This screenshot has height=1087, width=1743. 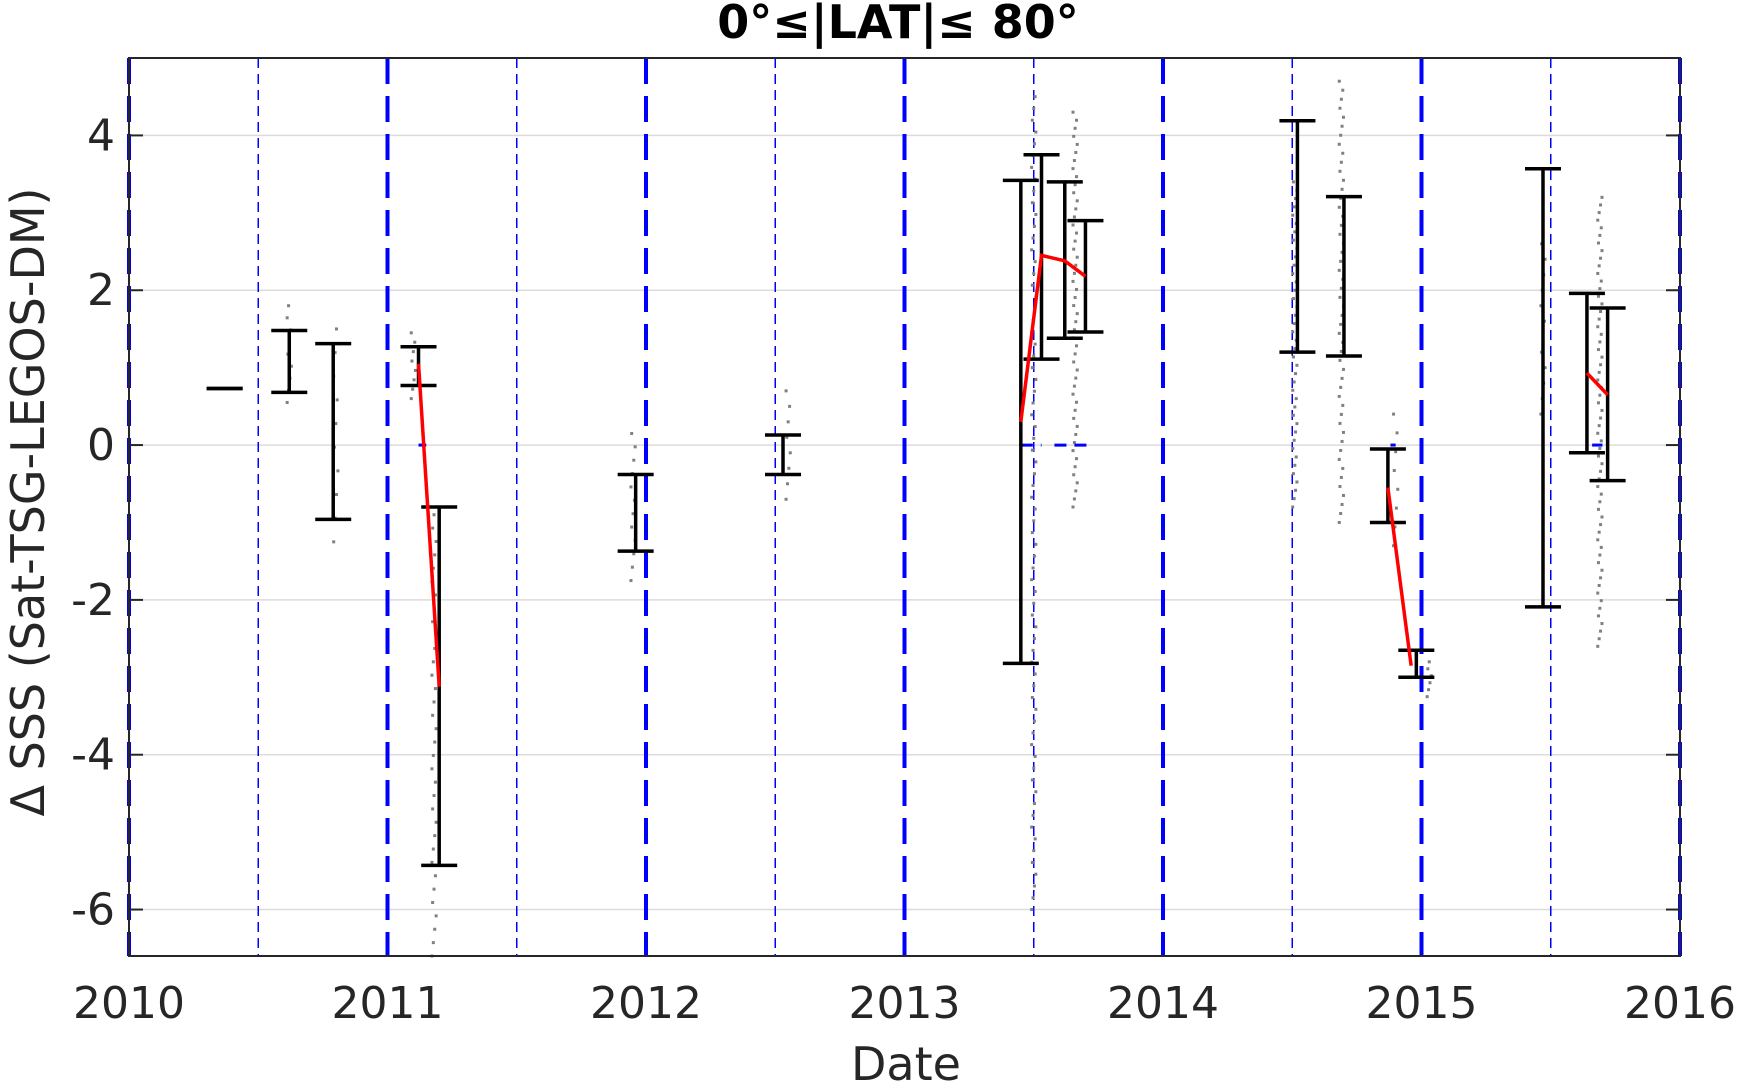 I want to click on chart-title: 0°≤|LAT|≤ 80°, so click(x=897, y=25).